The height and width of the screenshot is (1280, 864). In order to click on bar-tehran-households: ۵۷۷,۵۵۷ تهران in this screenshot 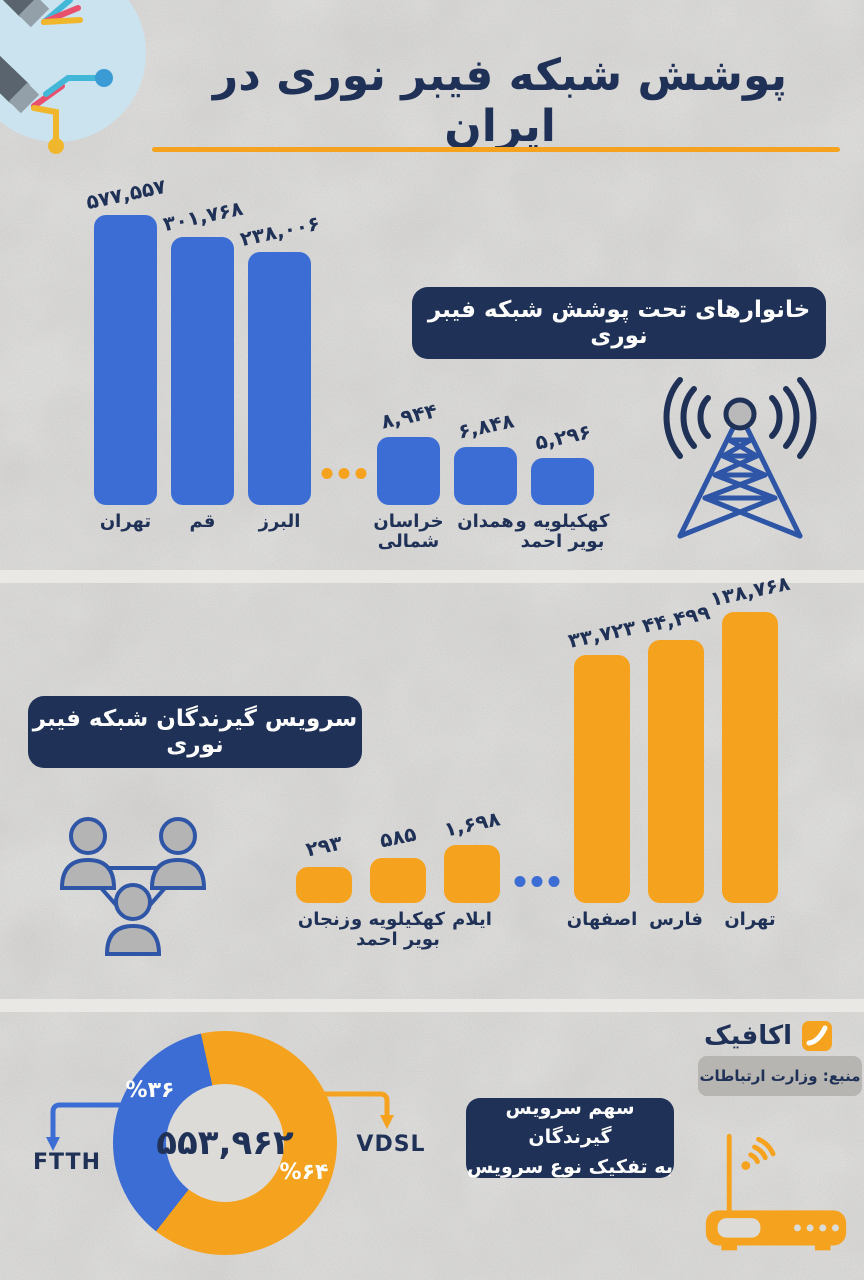, I will do `click(125, 353)`.